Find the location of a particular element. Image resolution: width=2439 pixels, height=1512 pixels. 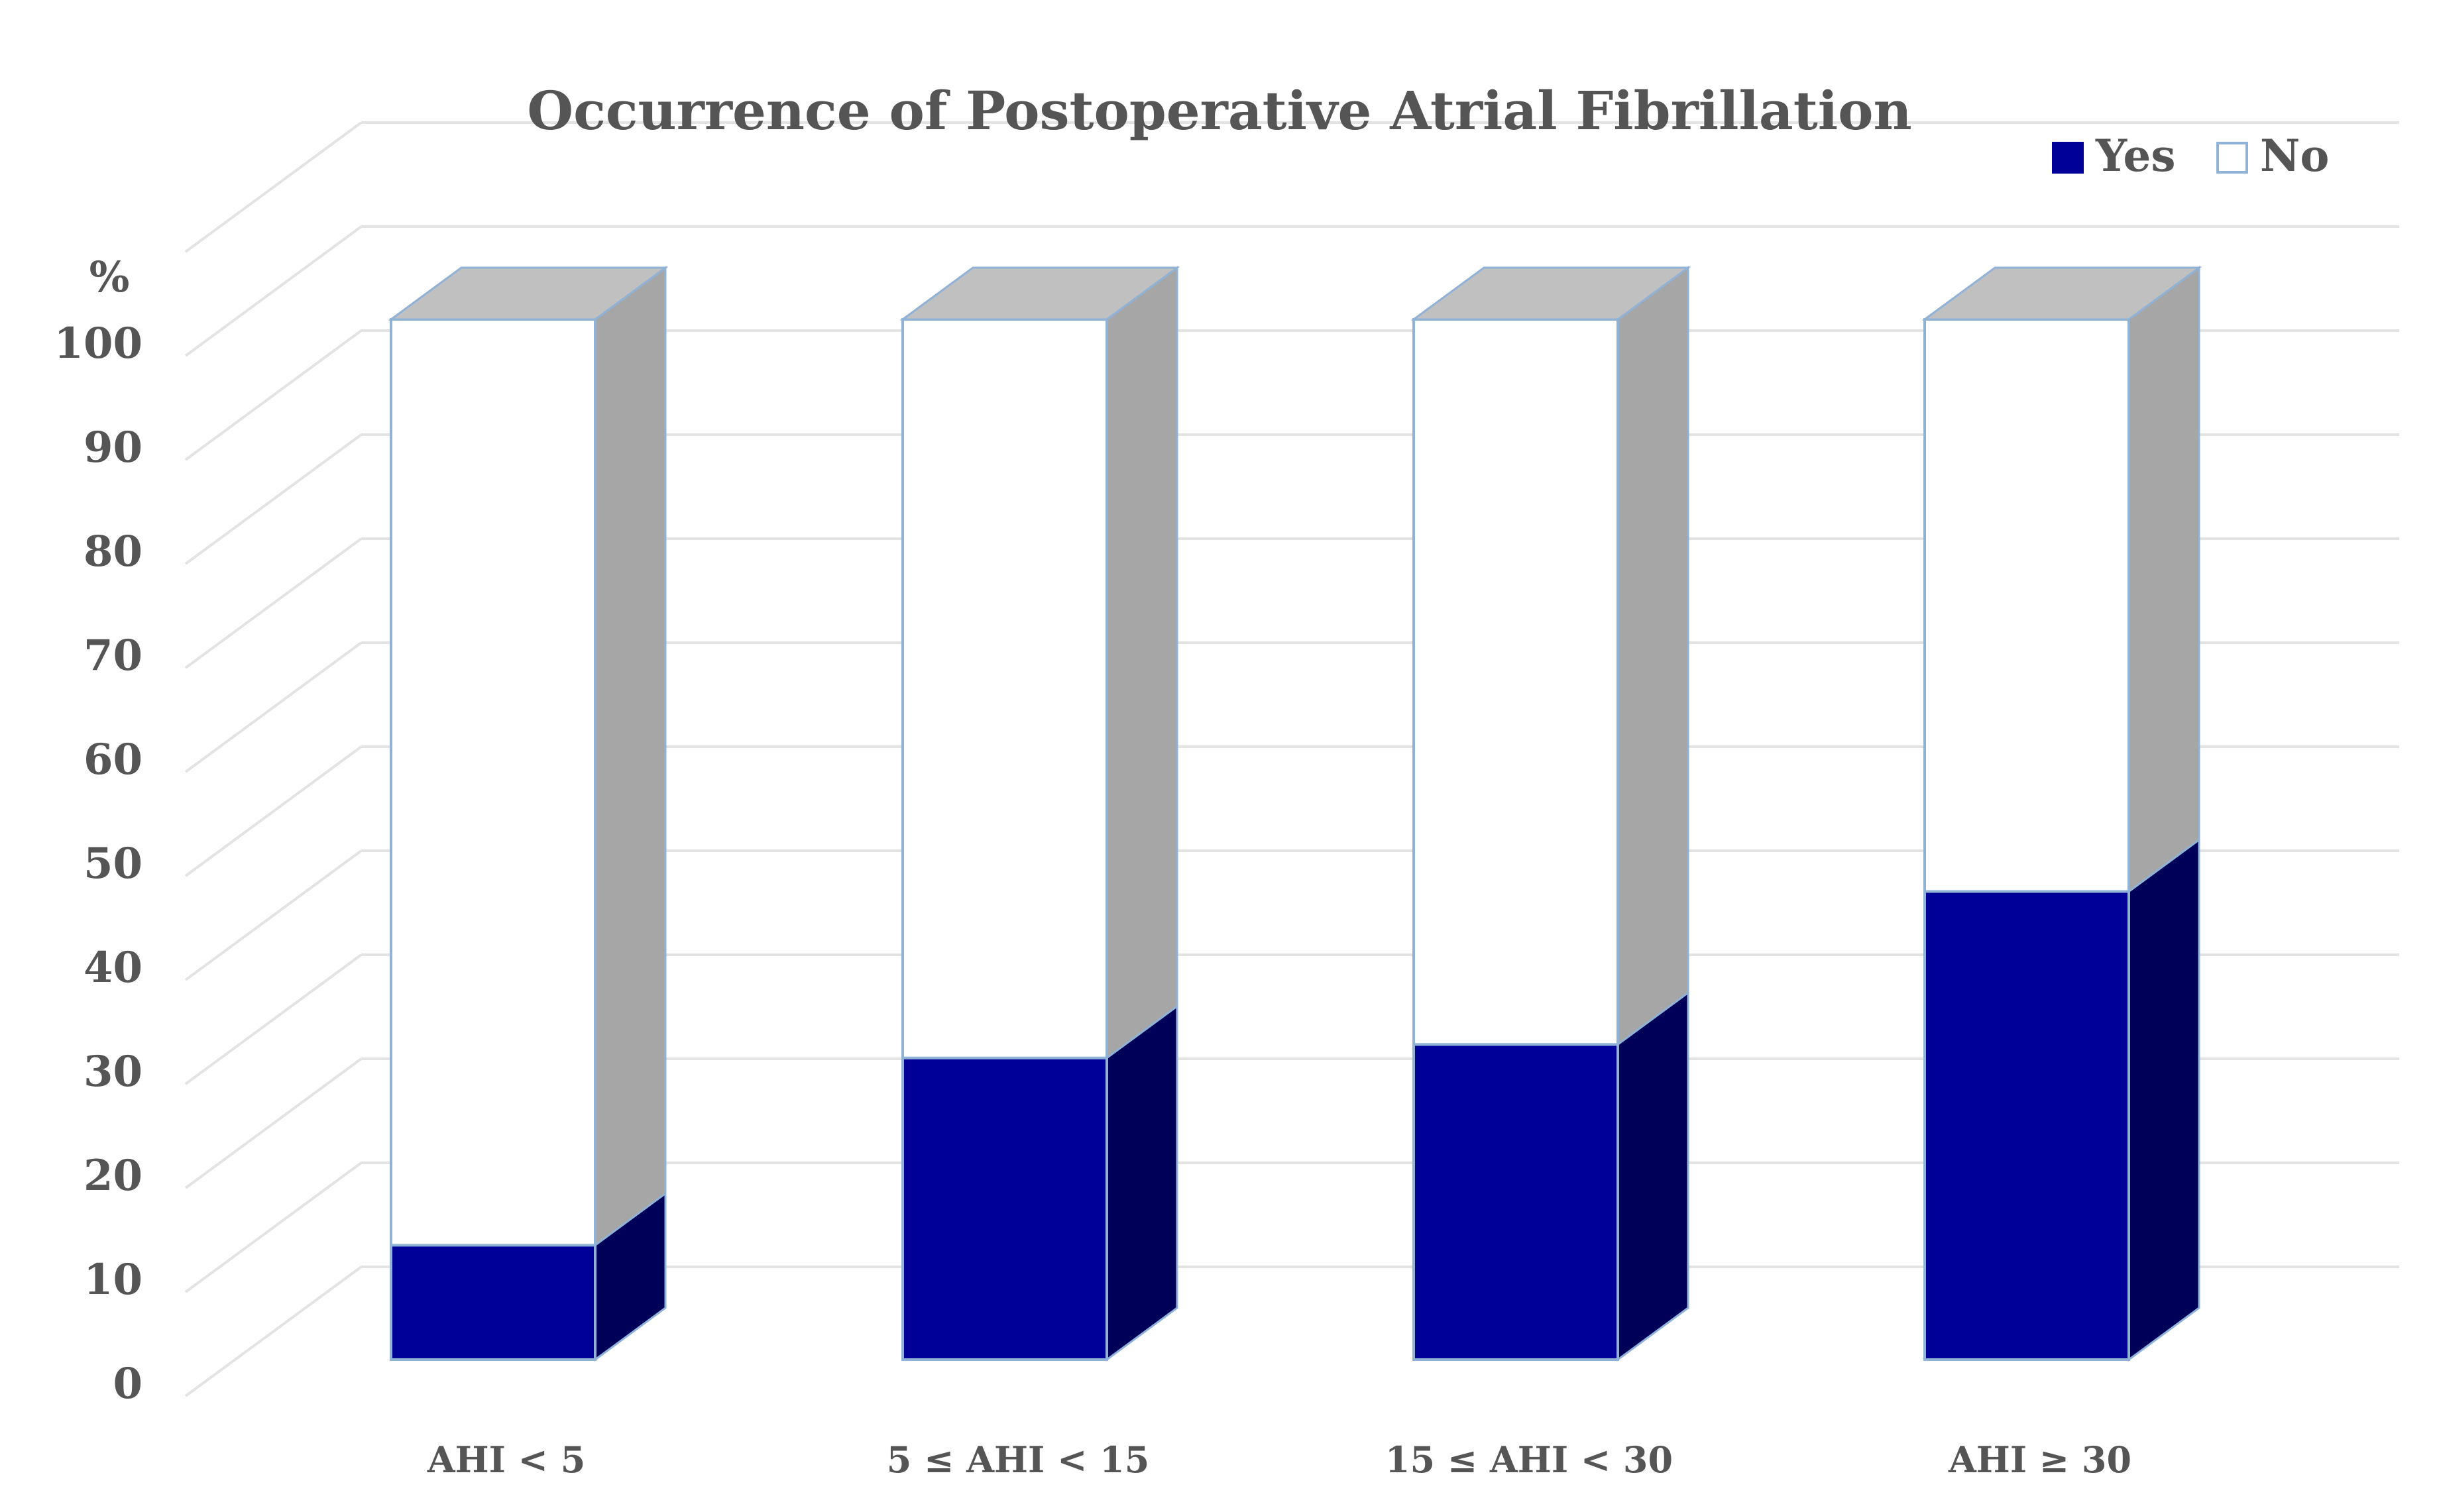

legend-label: Yes is located at coordinates (2135, 156).